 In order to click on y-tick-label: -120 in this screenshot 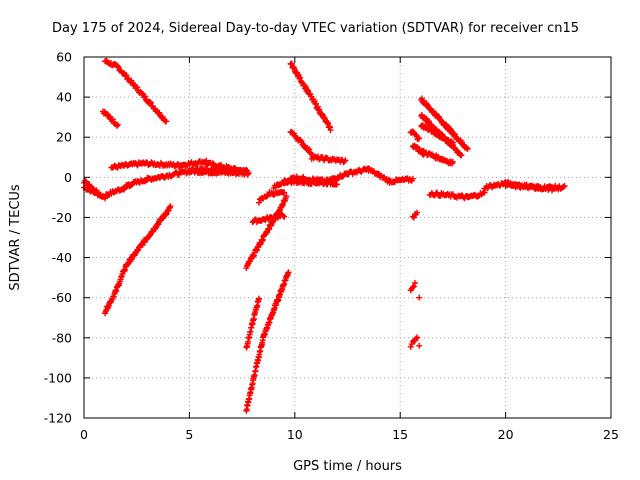, I will do `click(58, 418)`.